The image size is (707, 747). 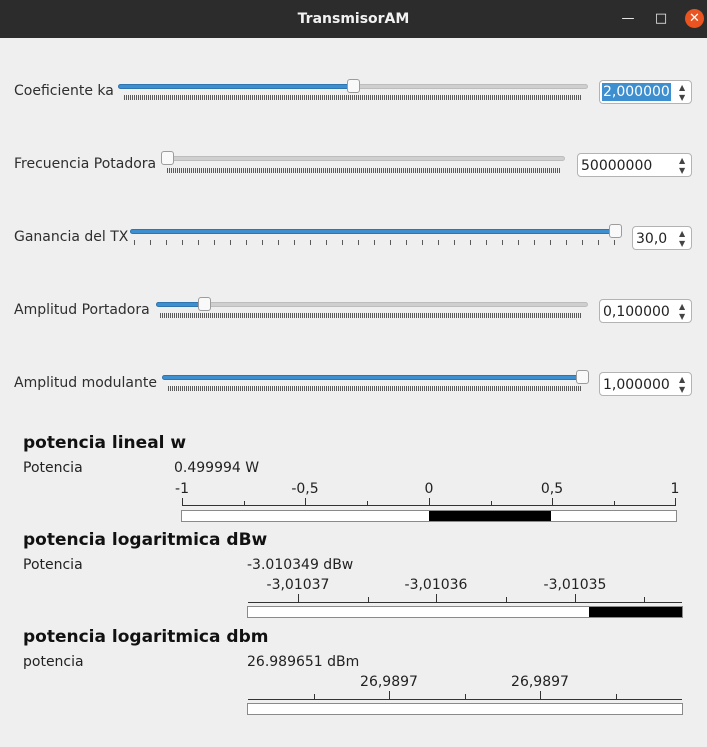 I want to click on ka-slider, so click(x=353, y=88).